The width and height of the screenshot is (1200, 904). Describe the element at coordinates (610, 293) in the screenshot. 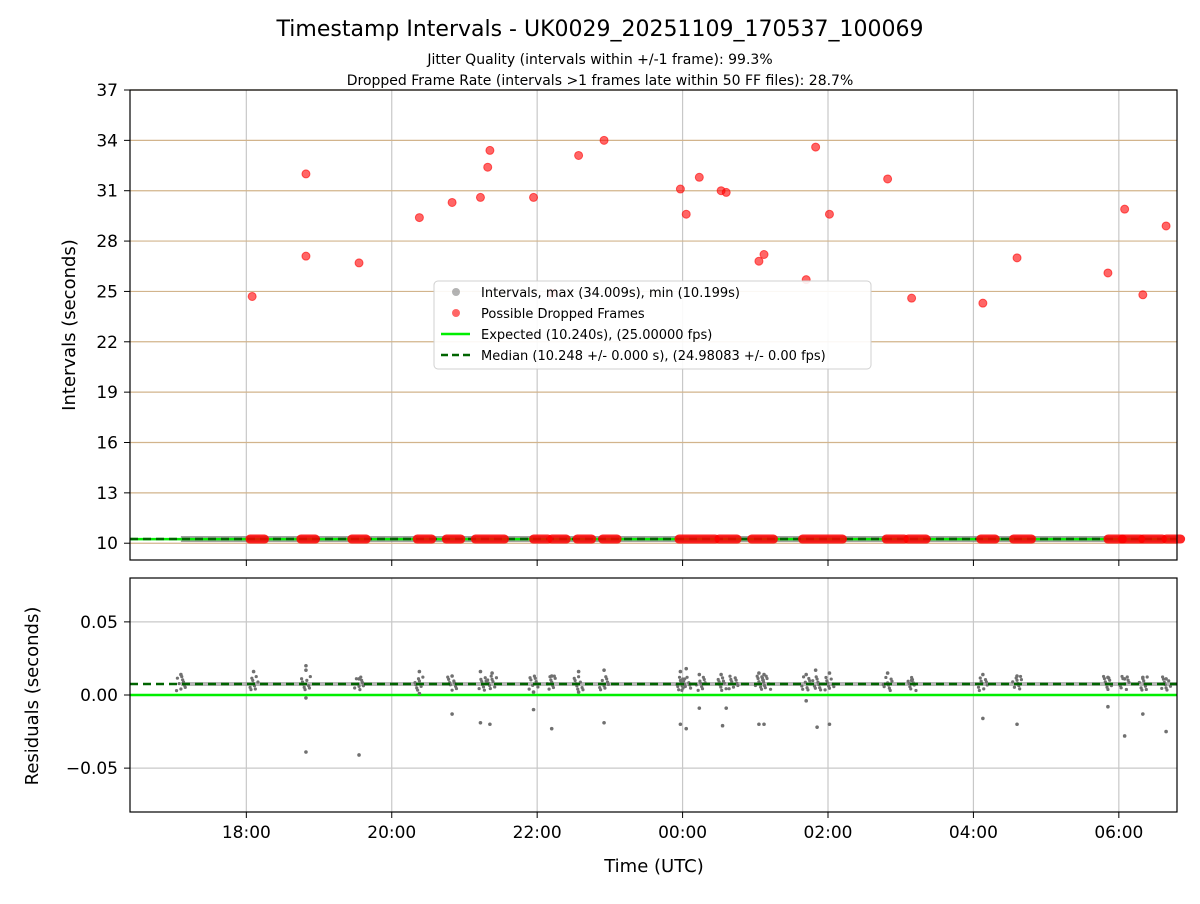

I see `legend-label-intervals: Intervals, max (34.009s), min (10.199s)` at that location.